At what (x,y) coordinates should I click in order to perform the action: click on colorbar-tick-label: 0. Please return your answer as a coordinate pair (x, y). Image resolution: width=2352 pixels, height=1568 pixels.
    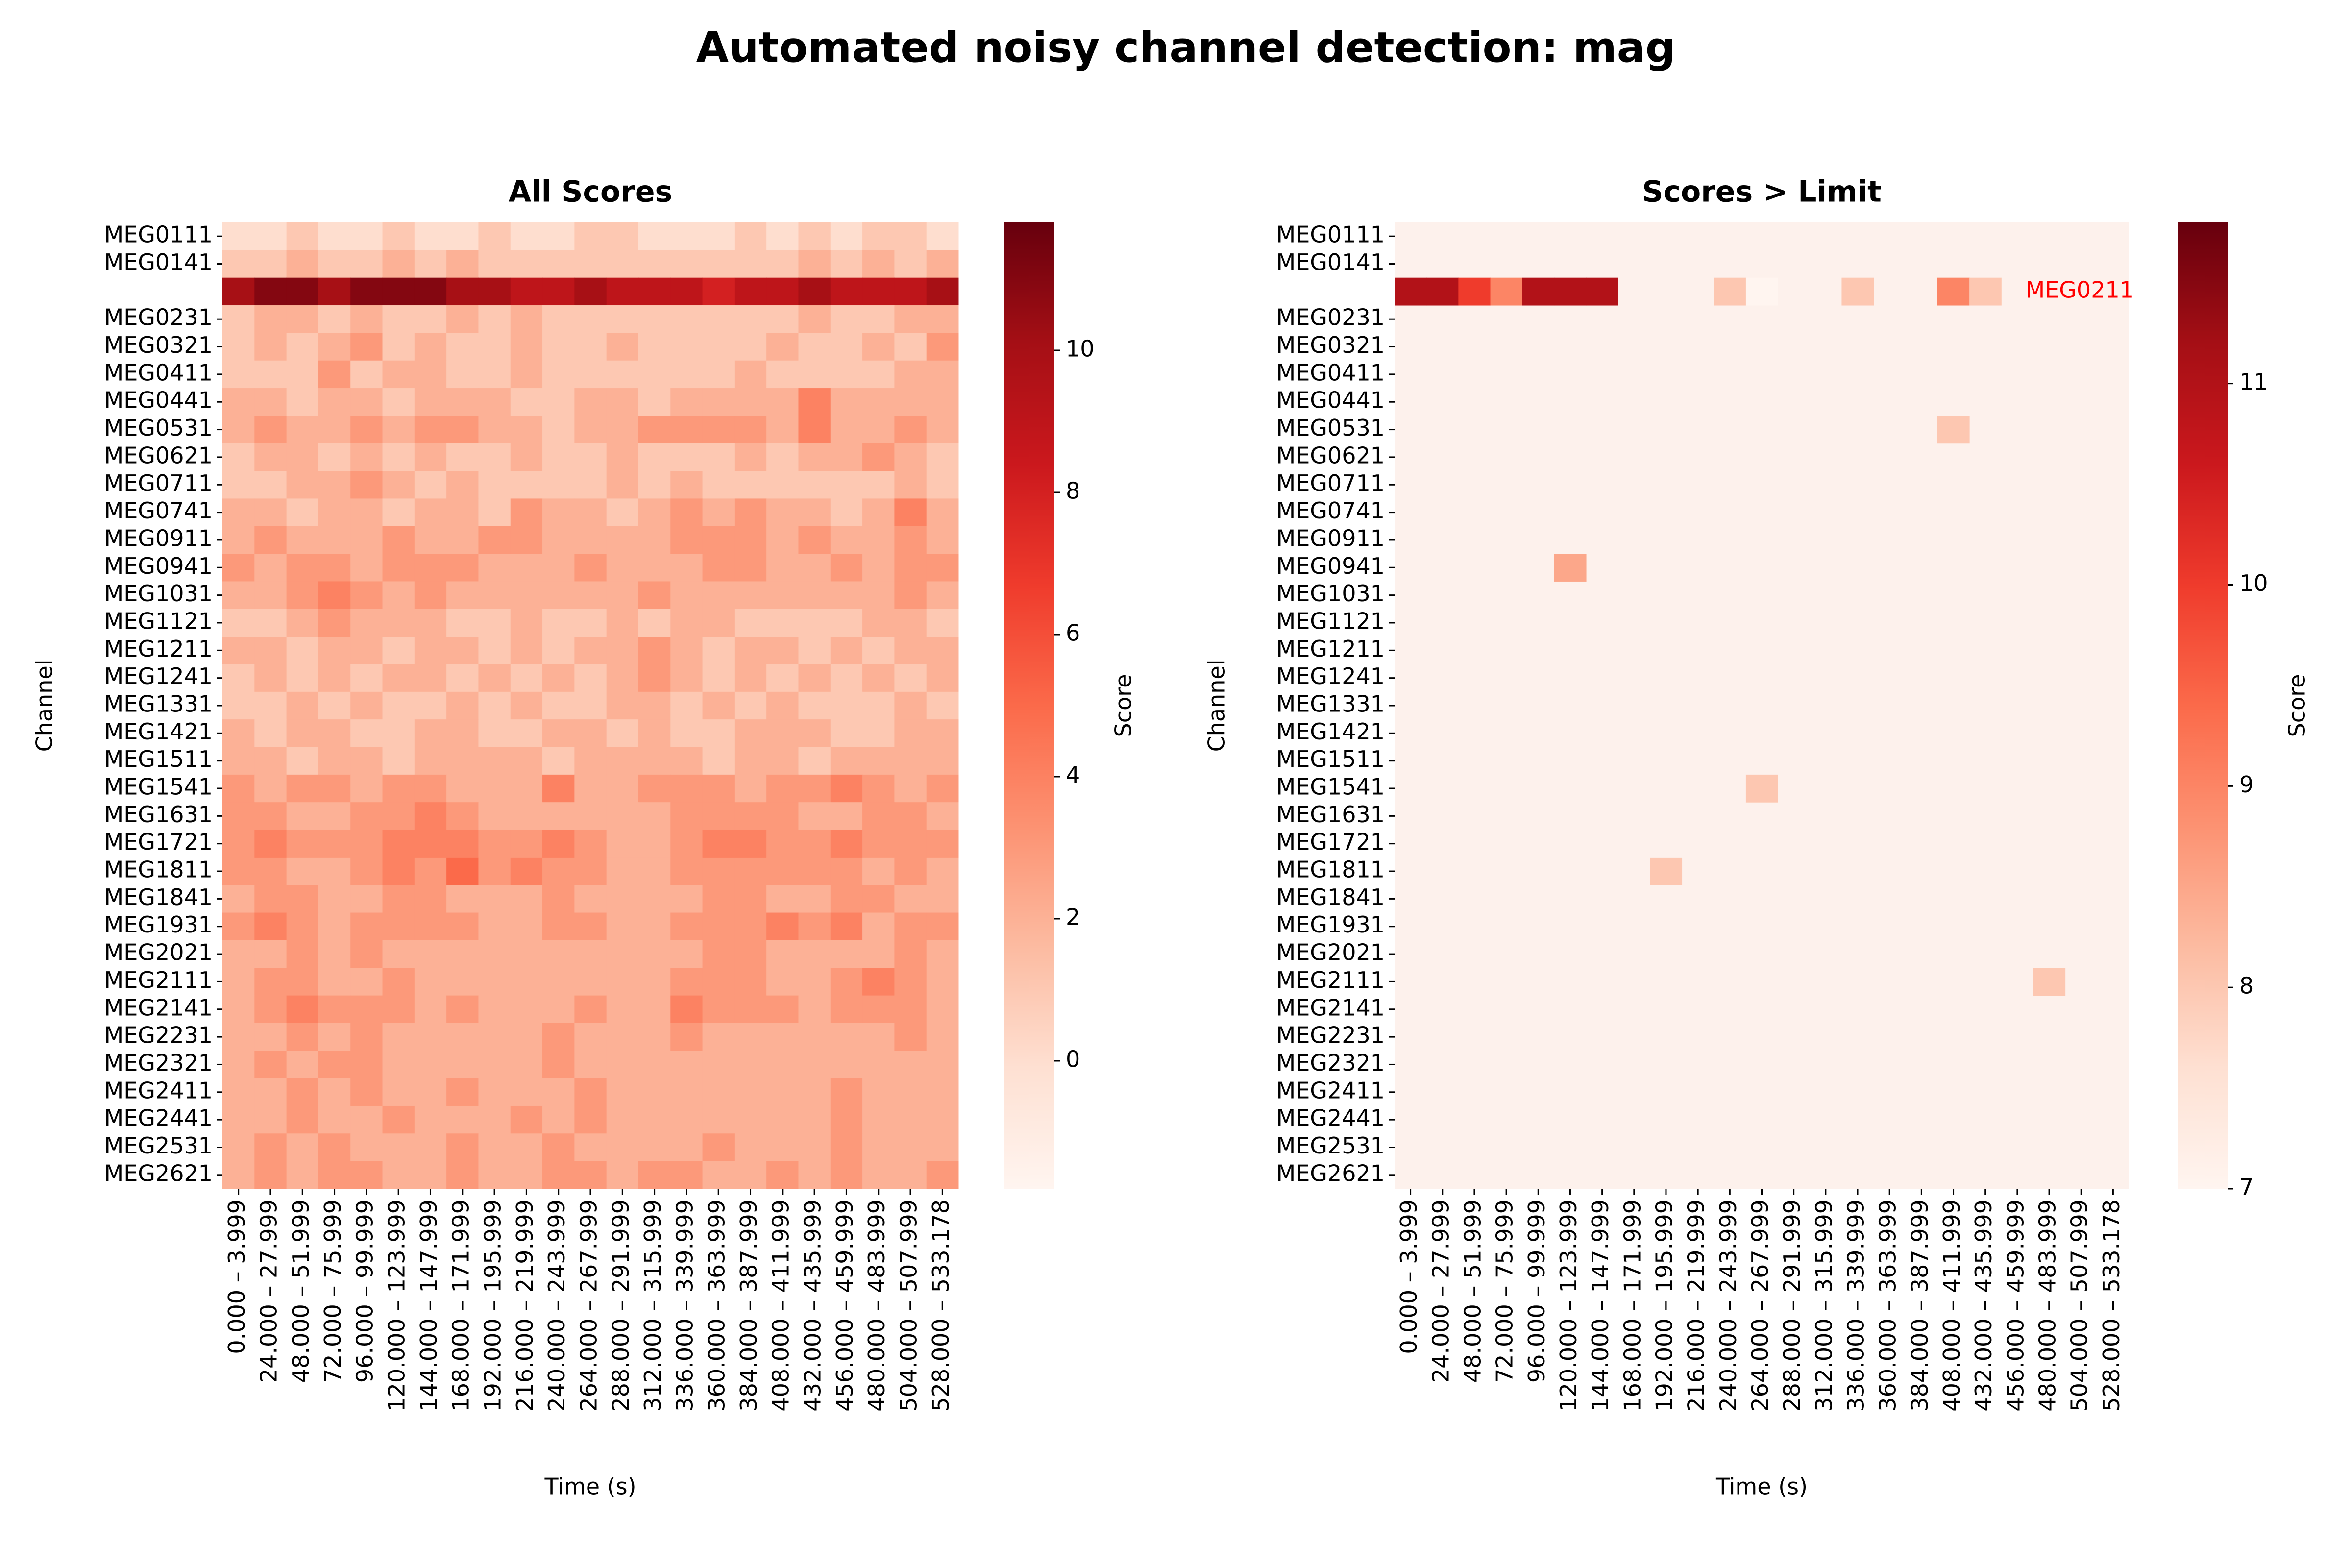
    Looking at the image, I should click on (1073, 1059).